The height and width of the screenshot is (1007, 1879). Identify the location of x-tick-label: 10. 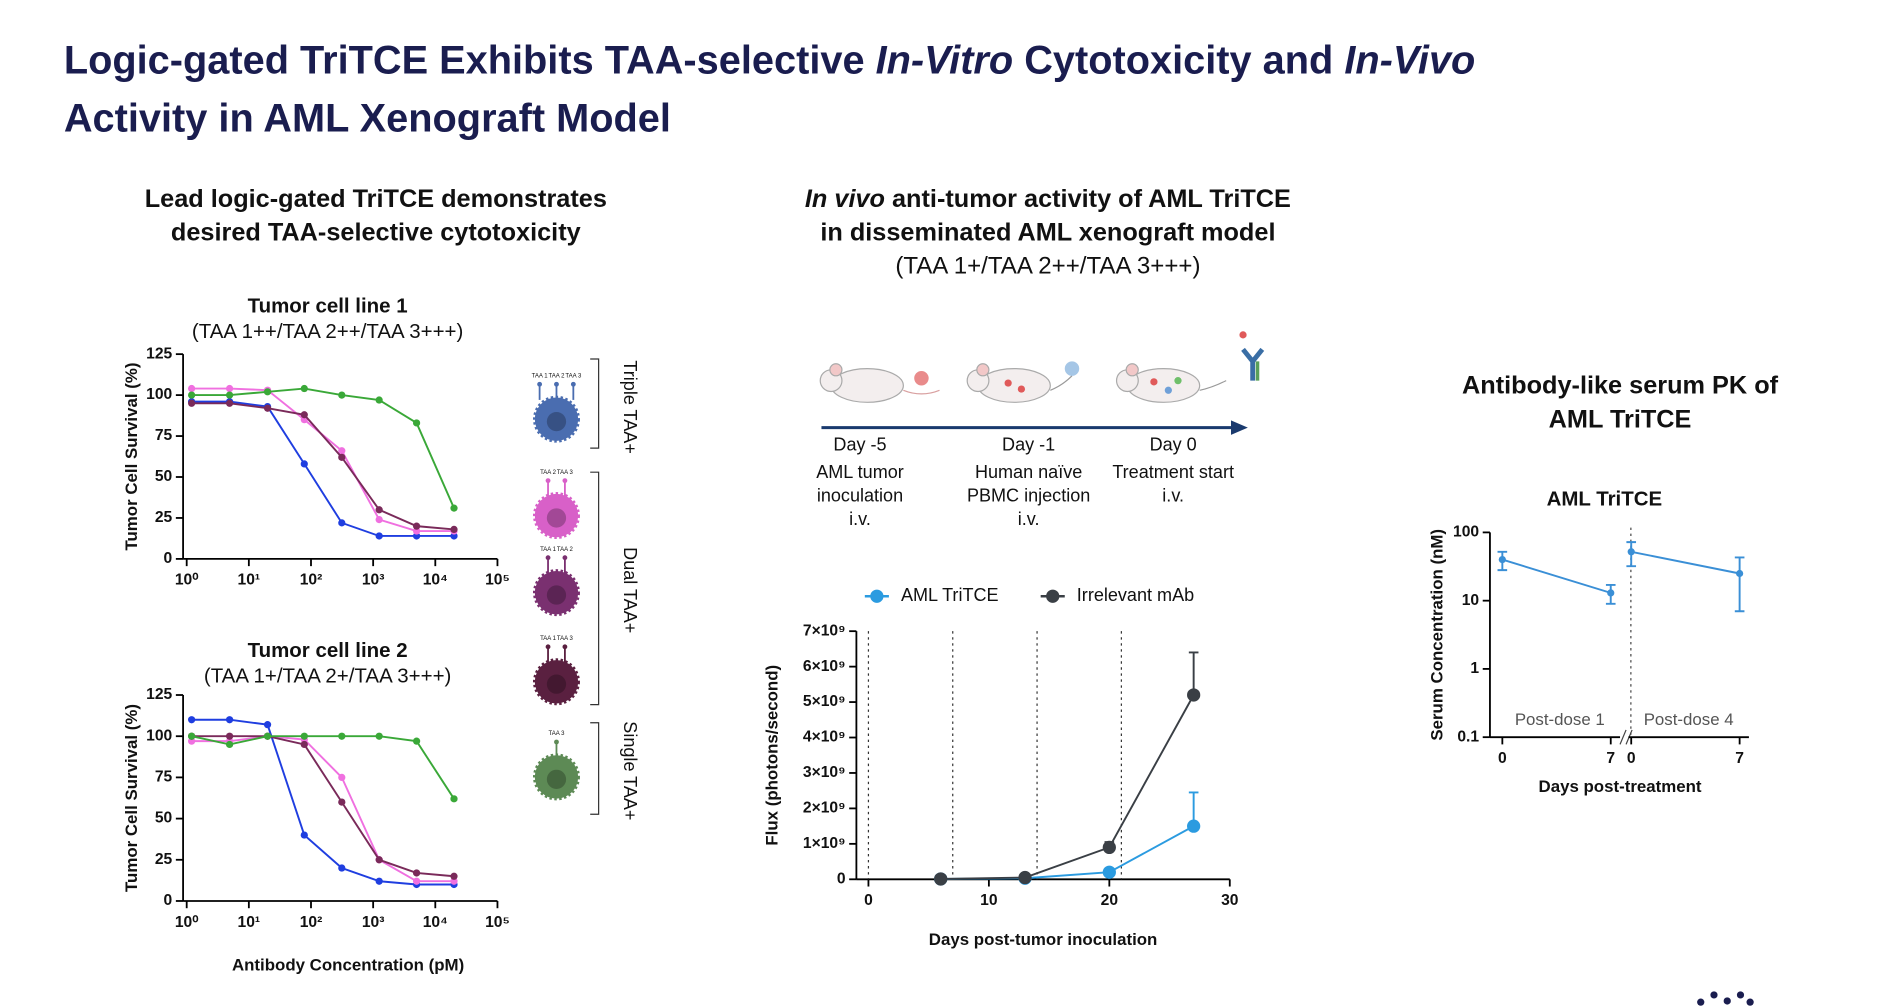
(989, 900).